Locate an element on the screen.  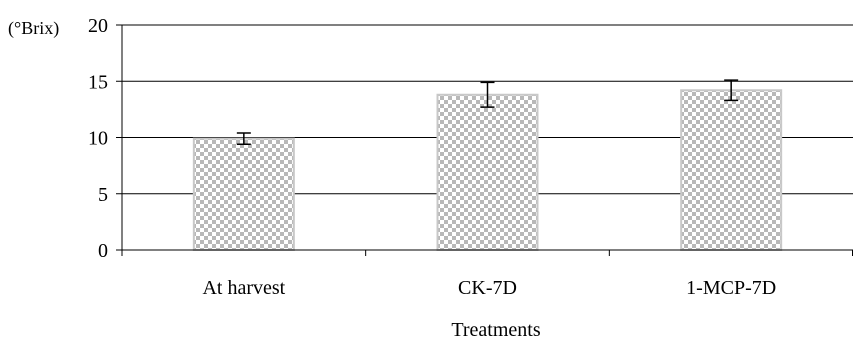
x-category-label: CK-7D is located at coordinates (487, 288).